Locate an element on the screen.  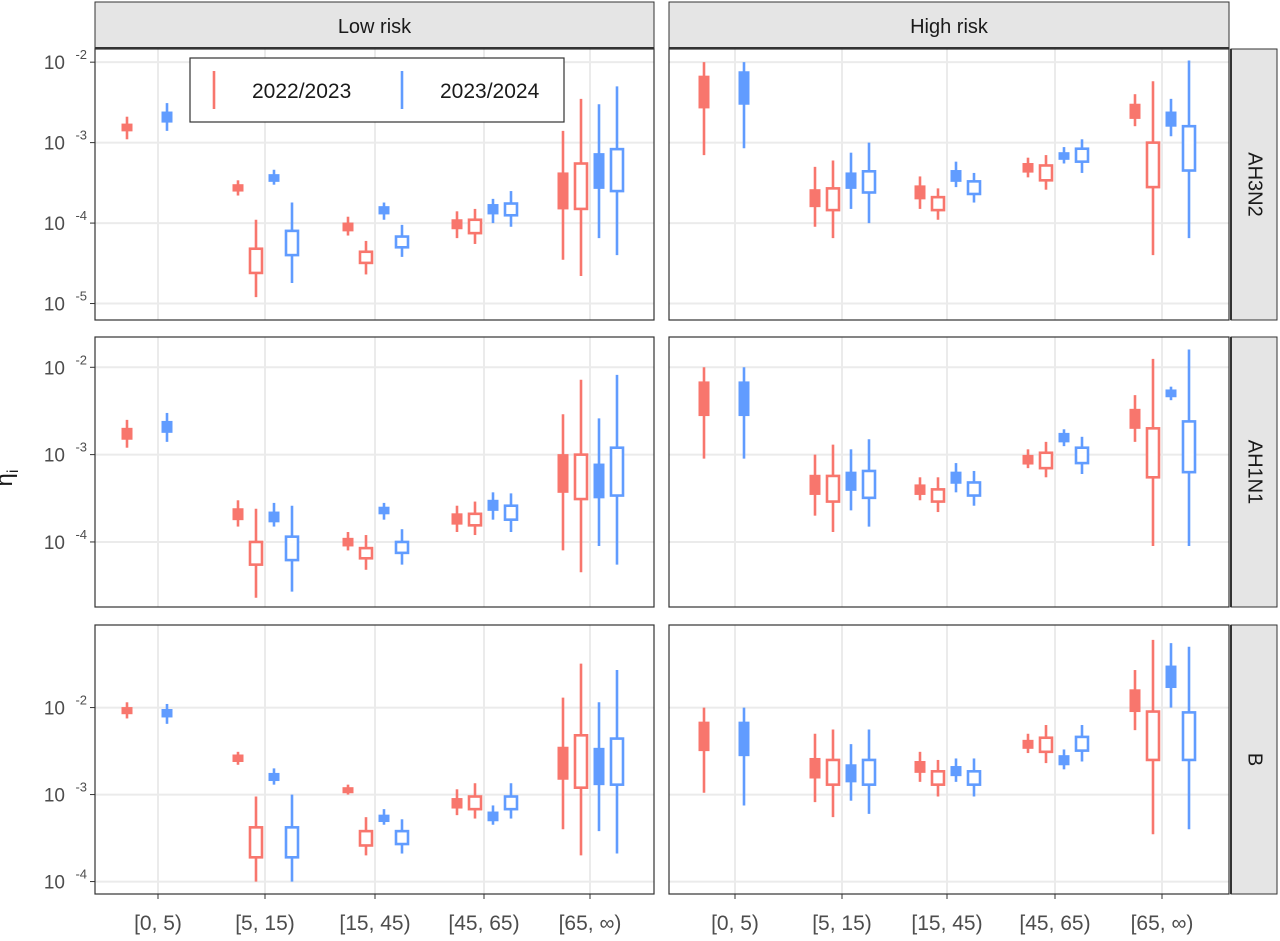
x-tick-label: [0, 5) is located at coordinates (158, 923).